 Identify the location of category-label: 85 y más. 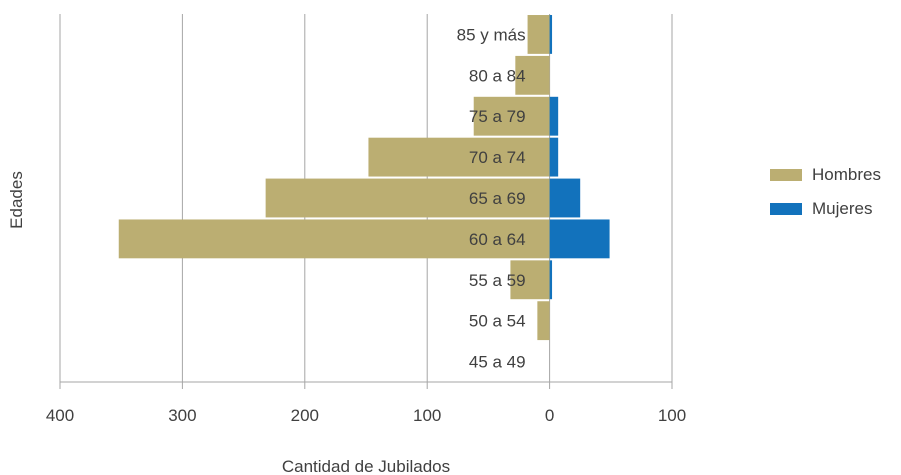
(491, 34).